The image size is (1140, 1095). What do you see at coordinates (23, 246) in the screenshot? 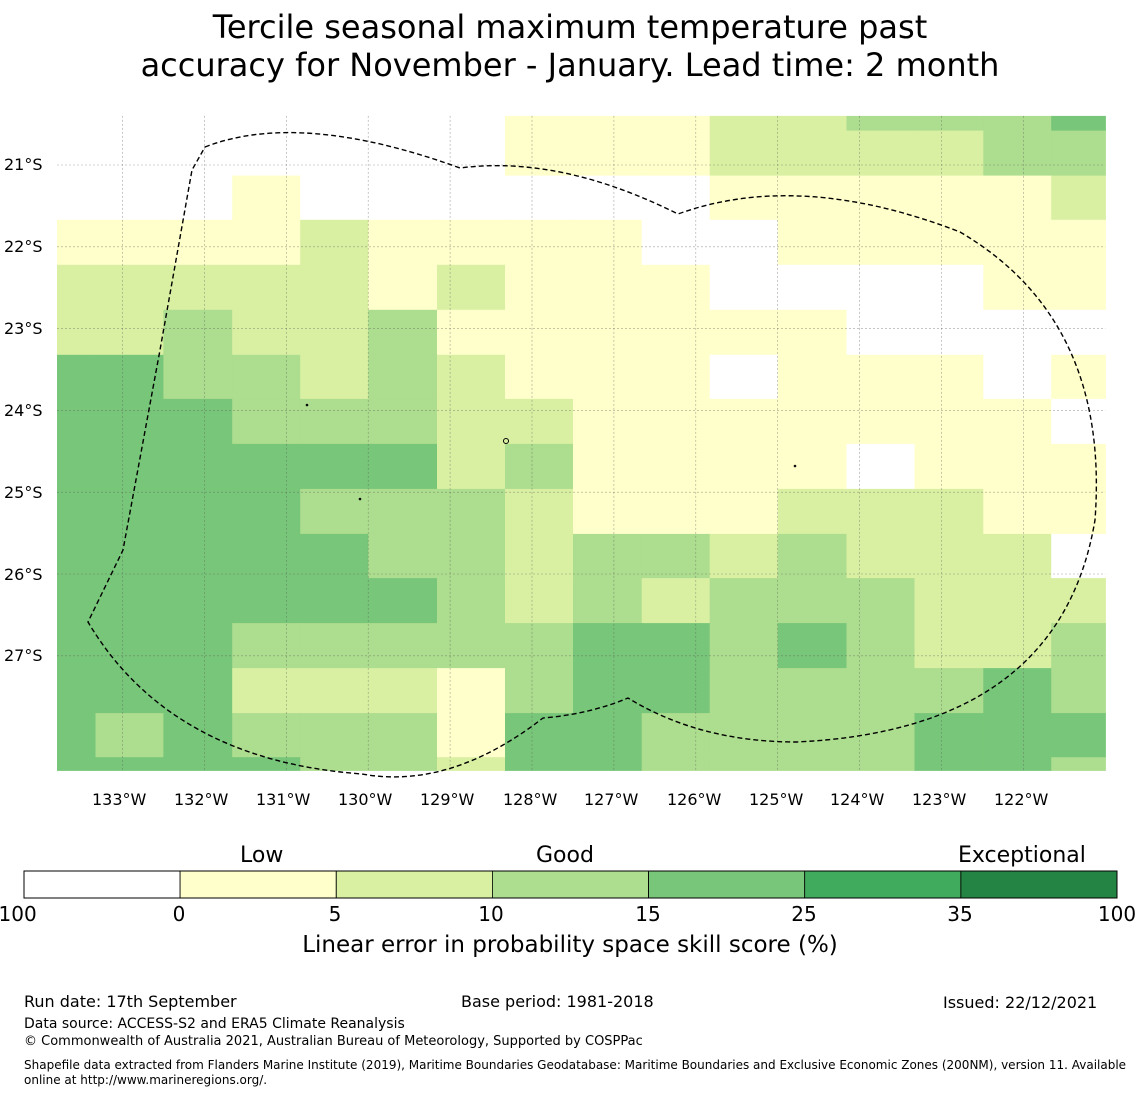
I see `lat-label: 22°S` at bounding box center [23, 246].